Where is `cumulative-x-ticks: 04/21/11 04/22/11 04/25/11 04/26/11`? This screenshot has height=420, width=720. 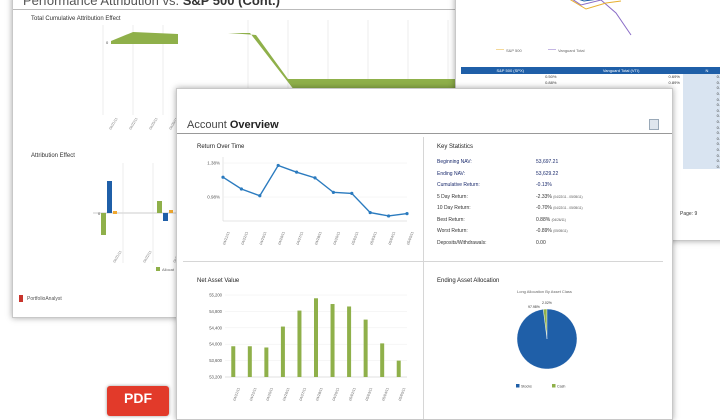
cumulative-x-ticks: 04/21/11 04/22/11 04/25/11 04/26/11 is located at coordinates (143, 124).